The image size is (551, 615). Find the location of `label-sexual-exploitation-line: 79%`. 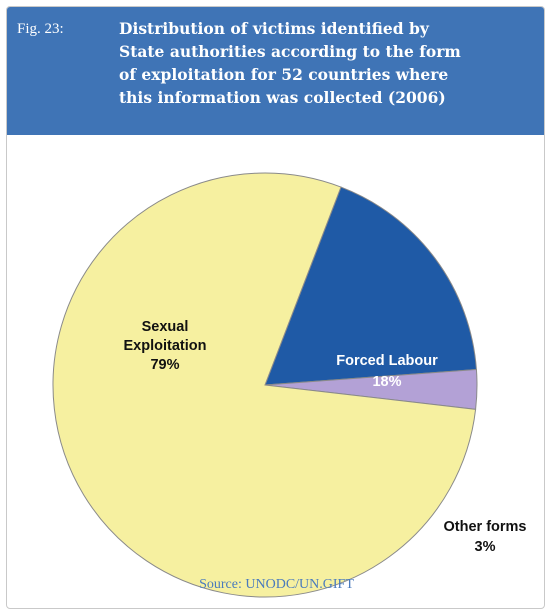

label-sexual-exploitation-line: 79% is located at coordinates (164, 365).